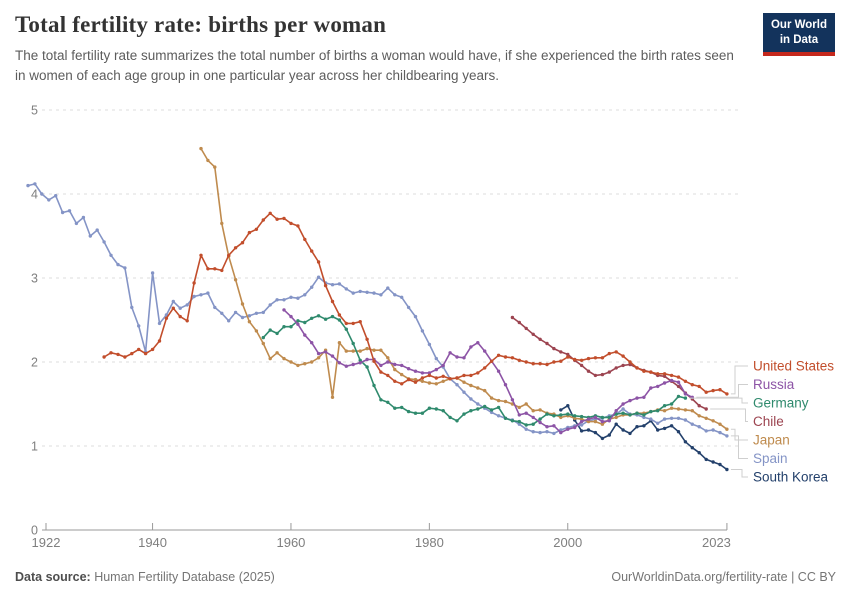  What do you see at coordinates (781, 403) in the screenshot?
I see `legend-label-germany: Germany` at bounding box center [781, 403].